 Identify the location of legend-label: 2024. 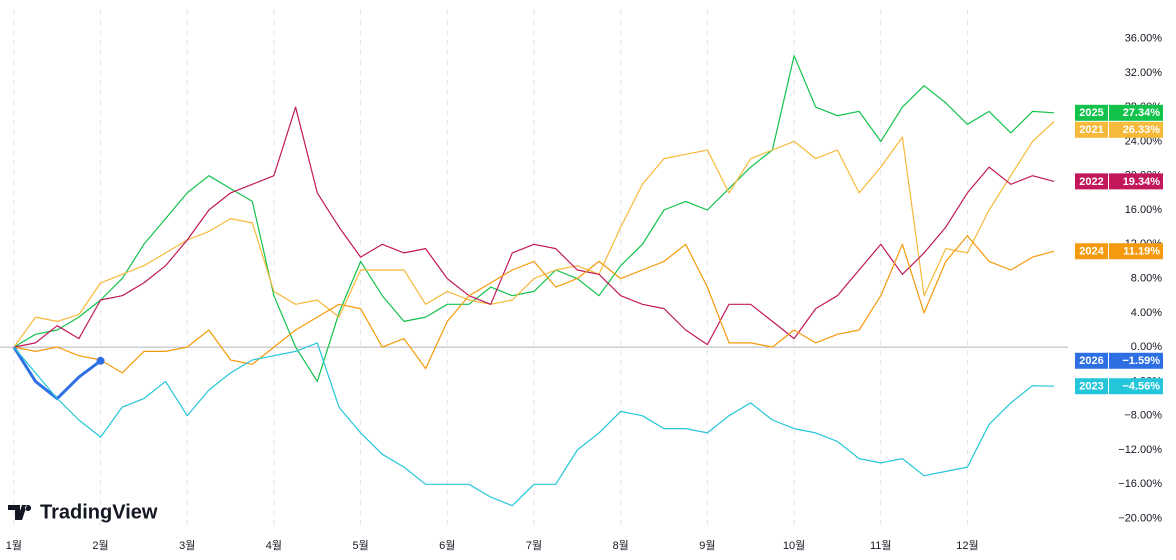
(1091, 252).